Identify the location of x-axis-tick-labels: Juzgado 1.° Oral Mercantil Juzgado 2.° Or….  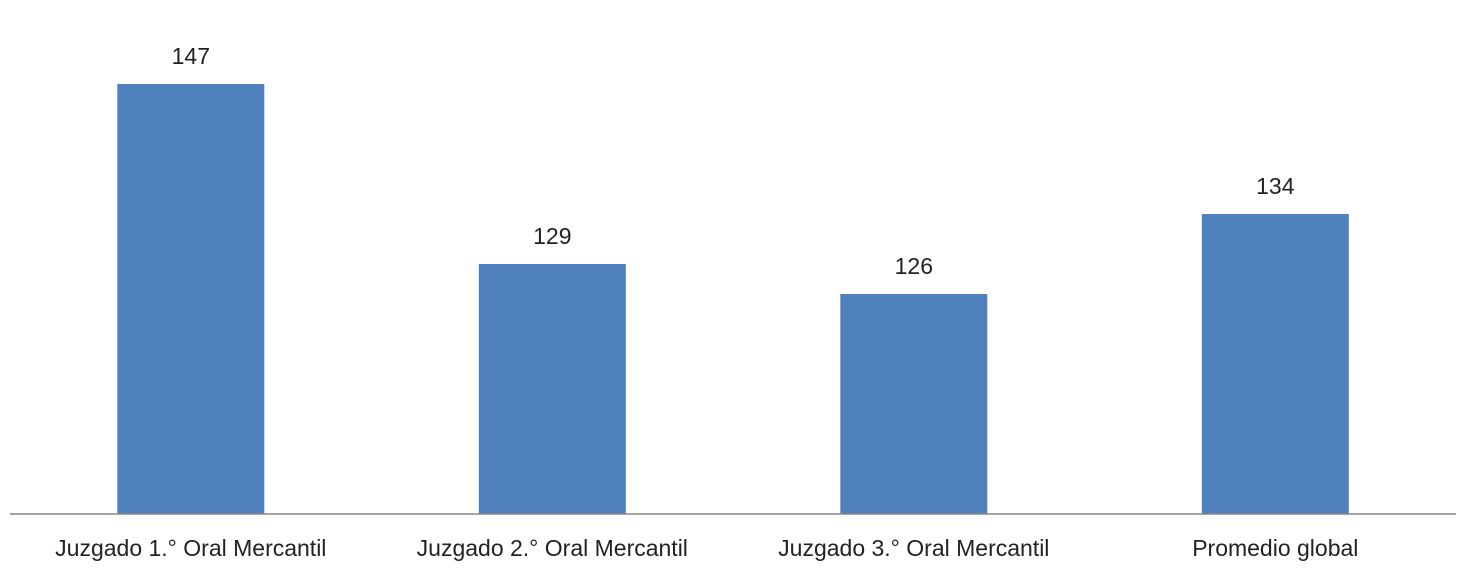
(706, 548).